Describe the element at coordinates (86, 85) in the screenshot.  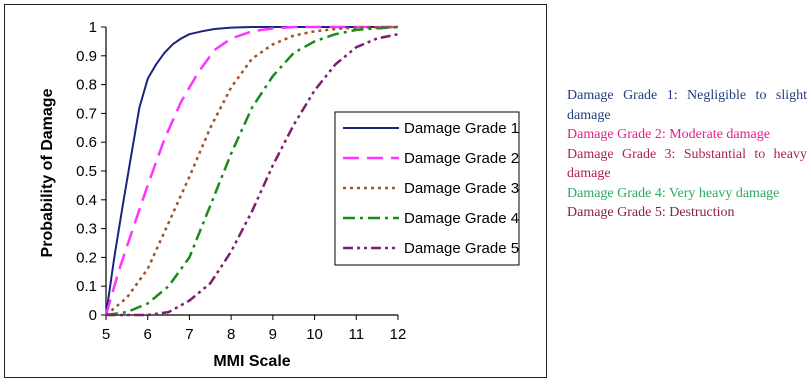
I see `y-tick-label: 0.8` at that location.